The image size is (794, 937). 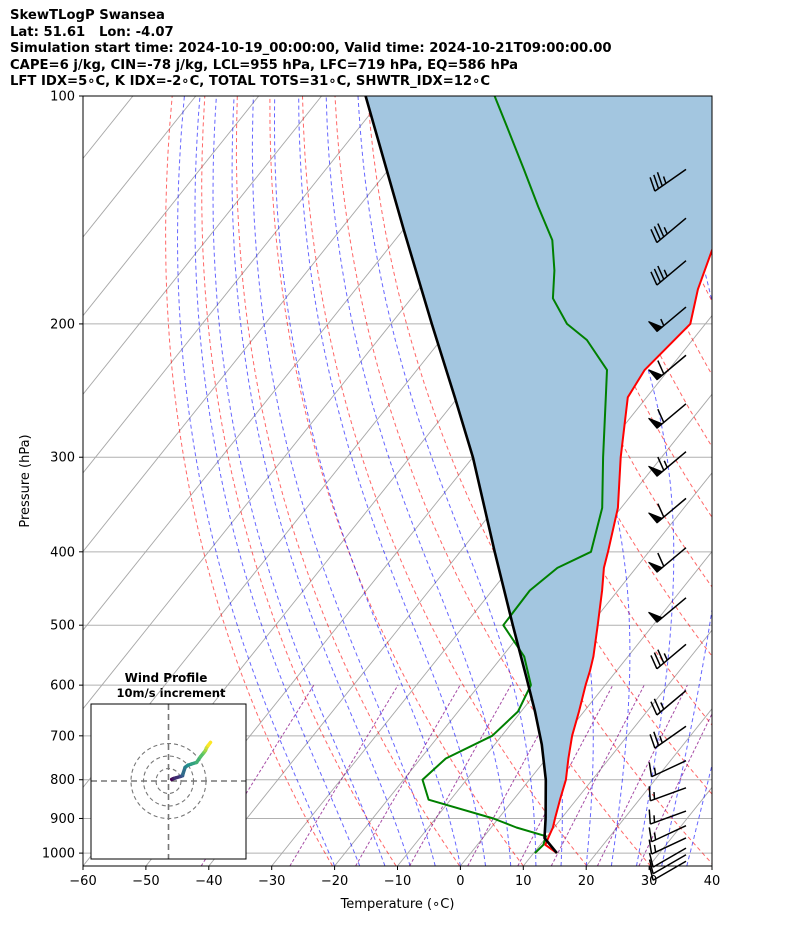 What do you see at coordinates (460, 881) in the screenshot?
I see `x-tick-label: 0` at bounding box center [460, 881].